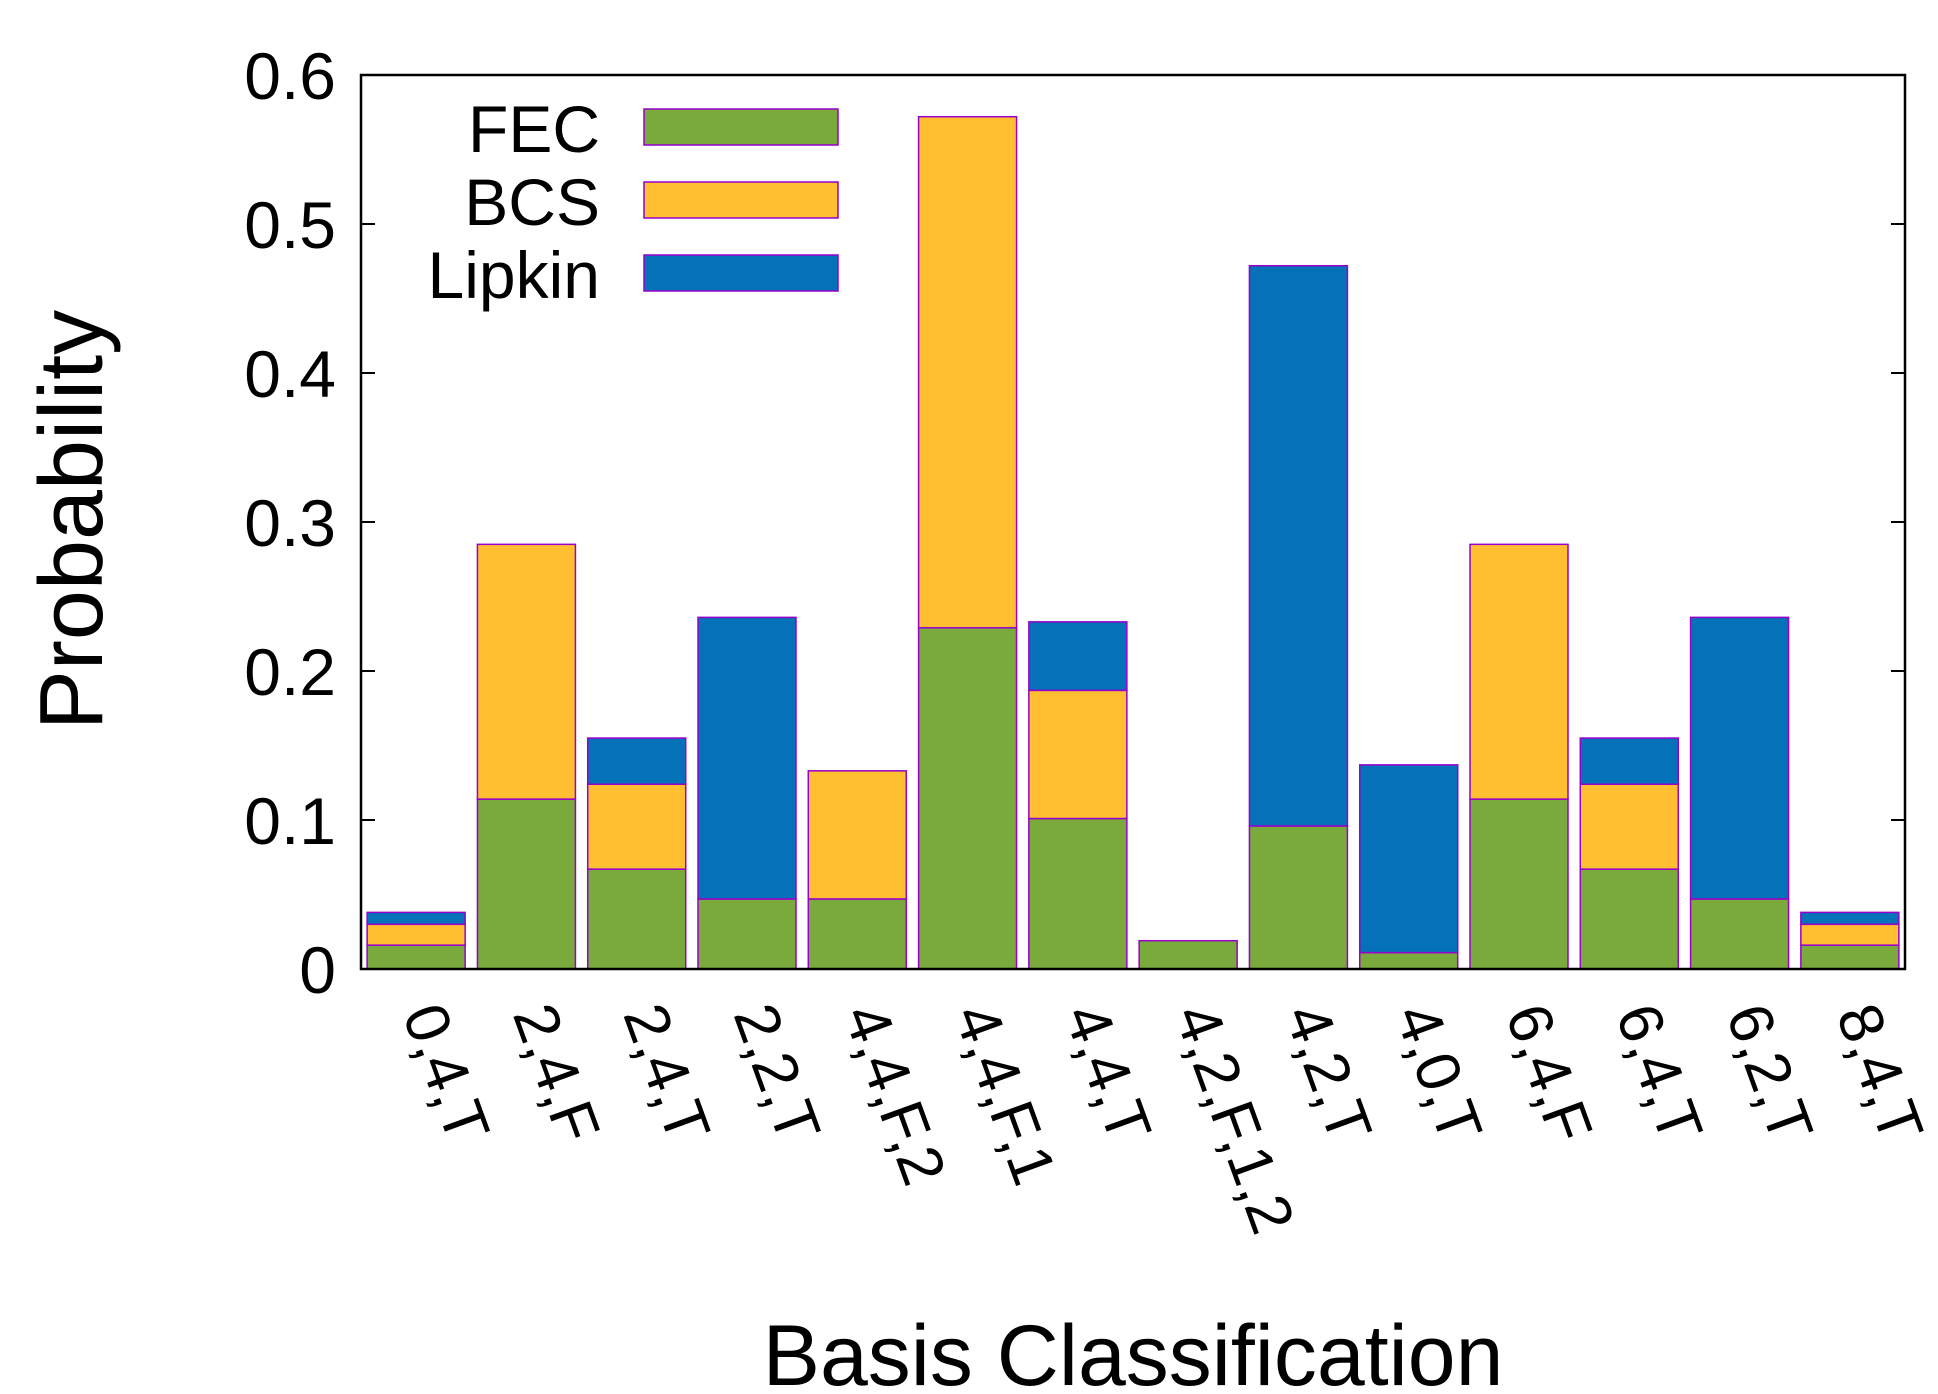  What do you see at coordinates (317, 970) in the screenshot?
I see `y-tick-label: 0` at bounding box center [317, 970].